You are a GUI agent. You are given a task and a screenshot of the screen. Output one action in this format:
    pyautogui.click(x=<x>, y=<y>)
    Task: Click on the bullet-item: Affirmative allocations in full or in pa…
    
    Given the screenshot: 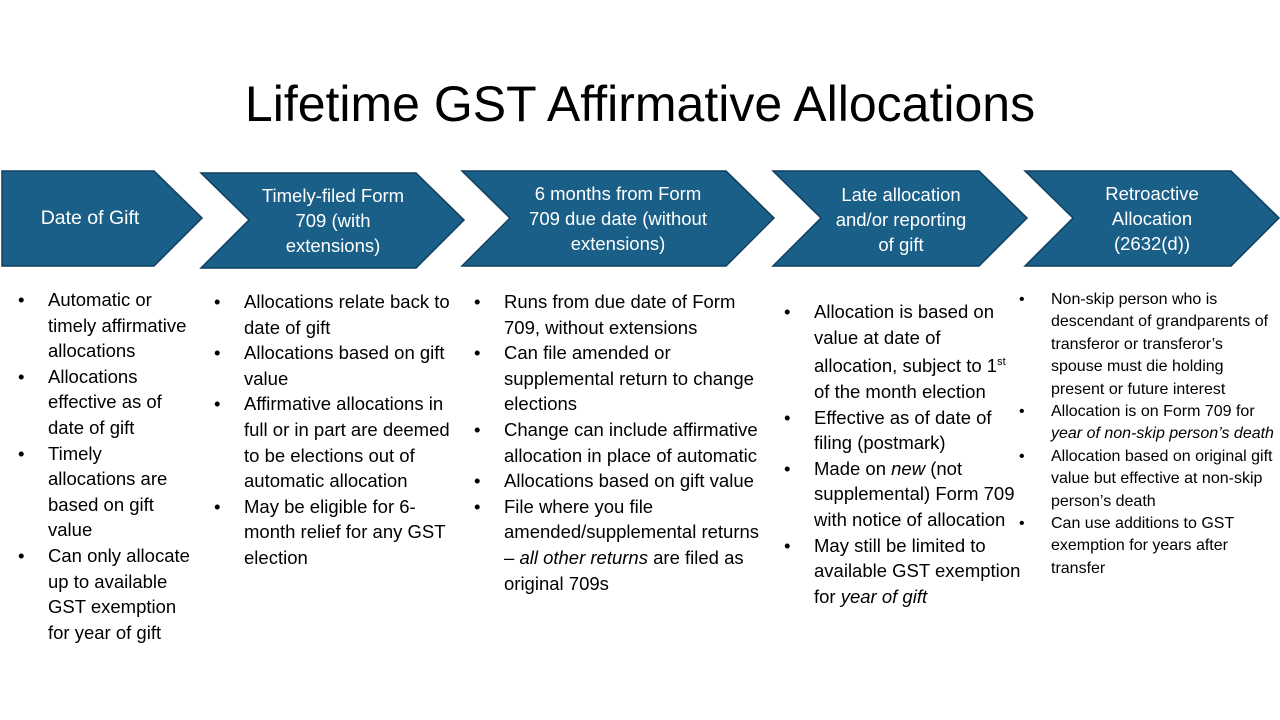 What is the action you would take?
    pyautogui.click(x=337, y=442)
    